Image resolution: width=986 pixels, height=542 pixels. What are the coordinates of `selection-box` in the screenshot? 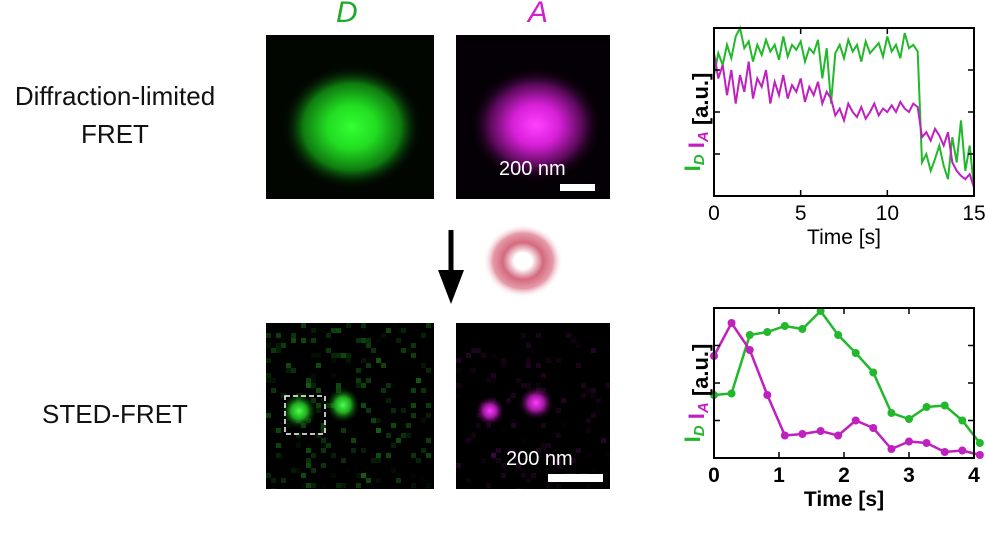 It's located at (305, 415).